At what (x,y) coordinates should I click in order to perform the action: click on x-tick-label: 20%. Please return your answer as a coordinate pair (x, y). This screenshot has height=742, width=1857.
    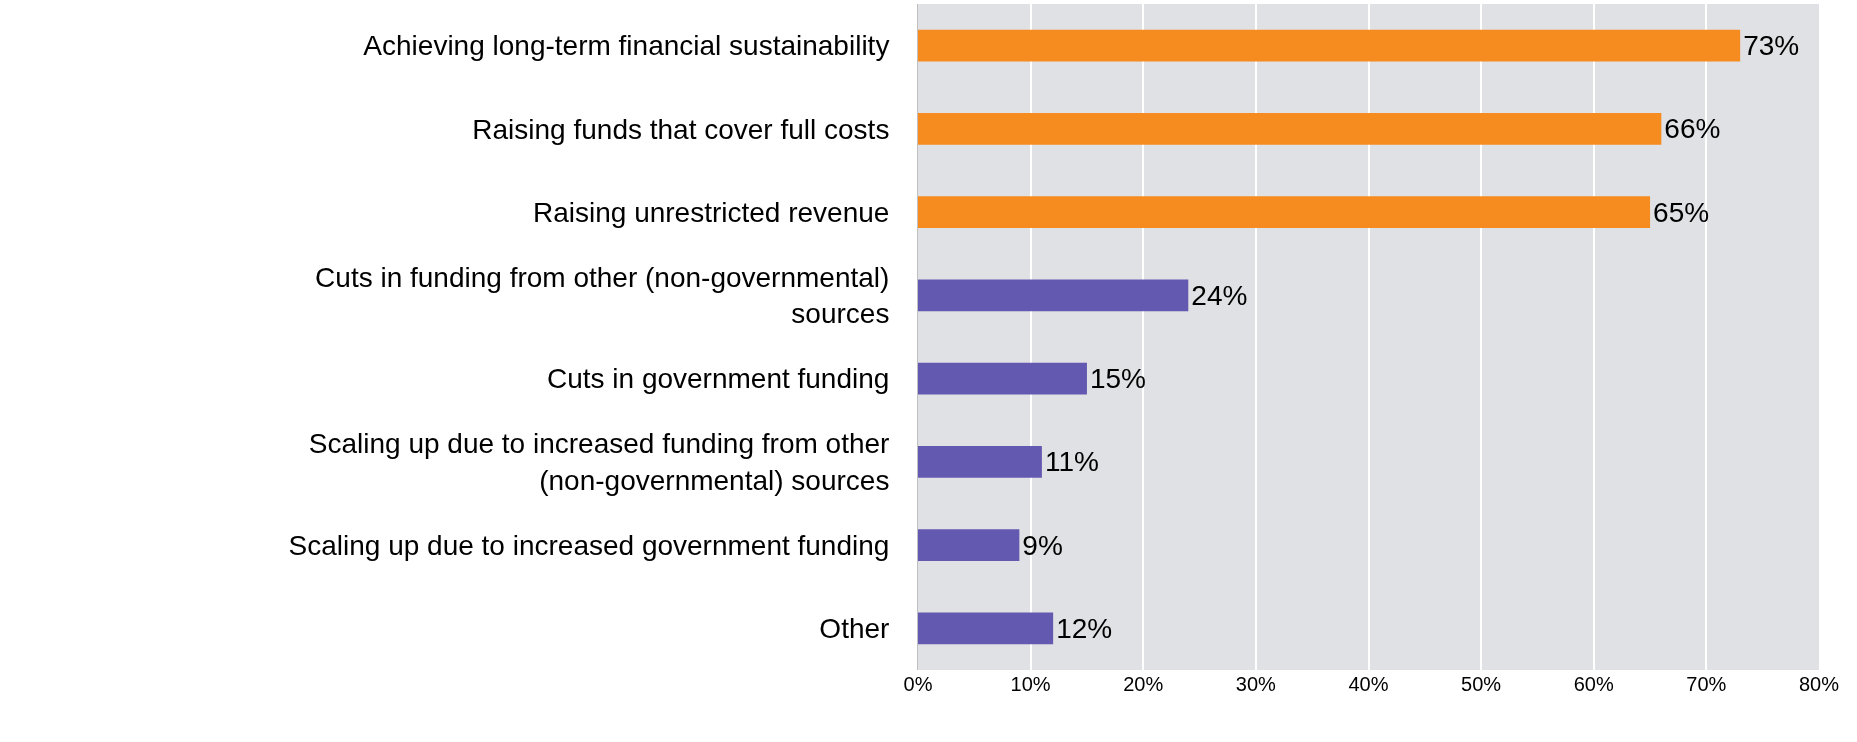
    Looking at the image, I should click on (1143, 684).